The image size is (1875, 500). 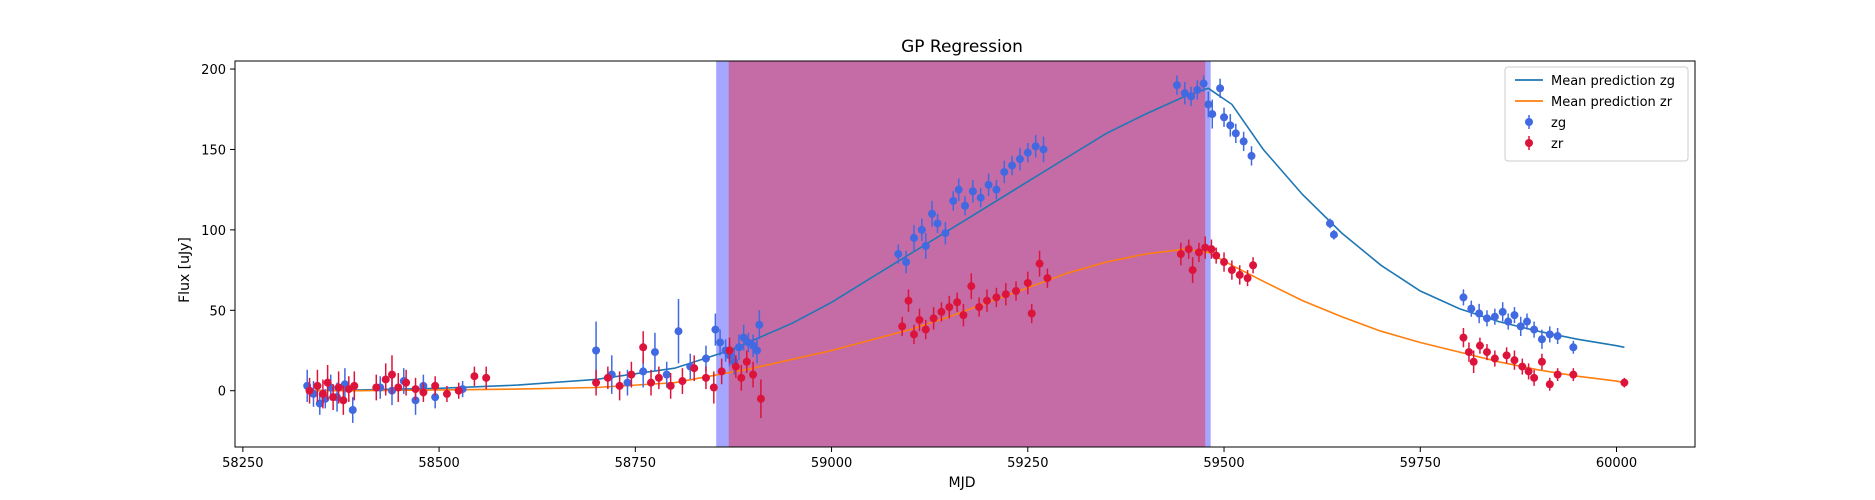 I want to click on y-tick-label: 50, so click(x=217, y=311).